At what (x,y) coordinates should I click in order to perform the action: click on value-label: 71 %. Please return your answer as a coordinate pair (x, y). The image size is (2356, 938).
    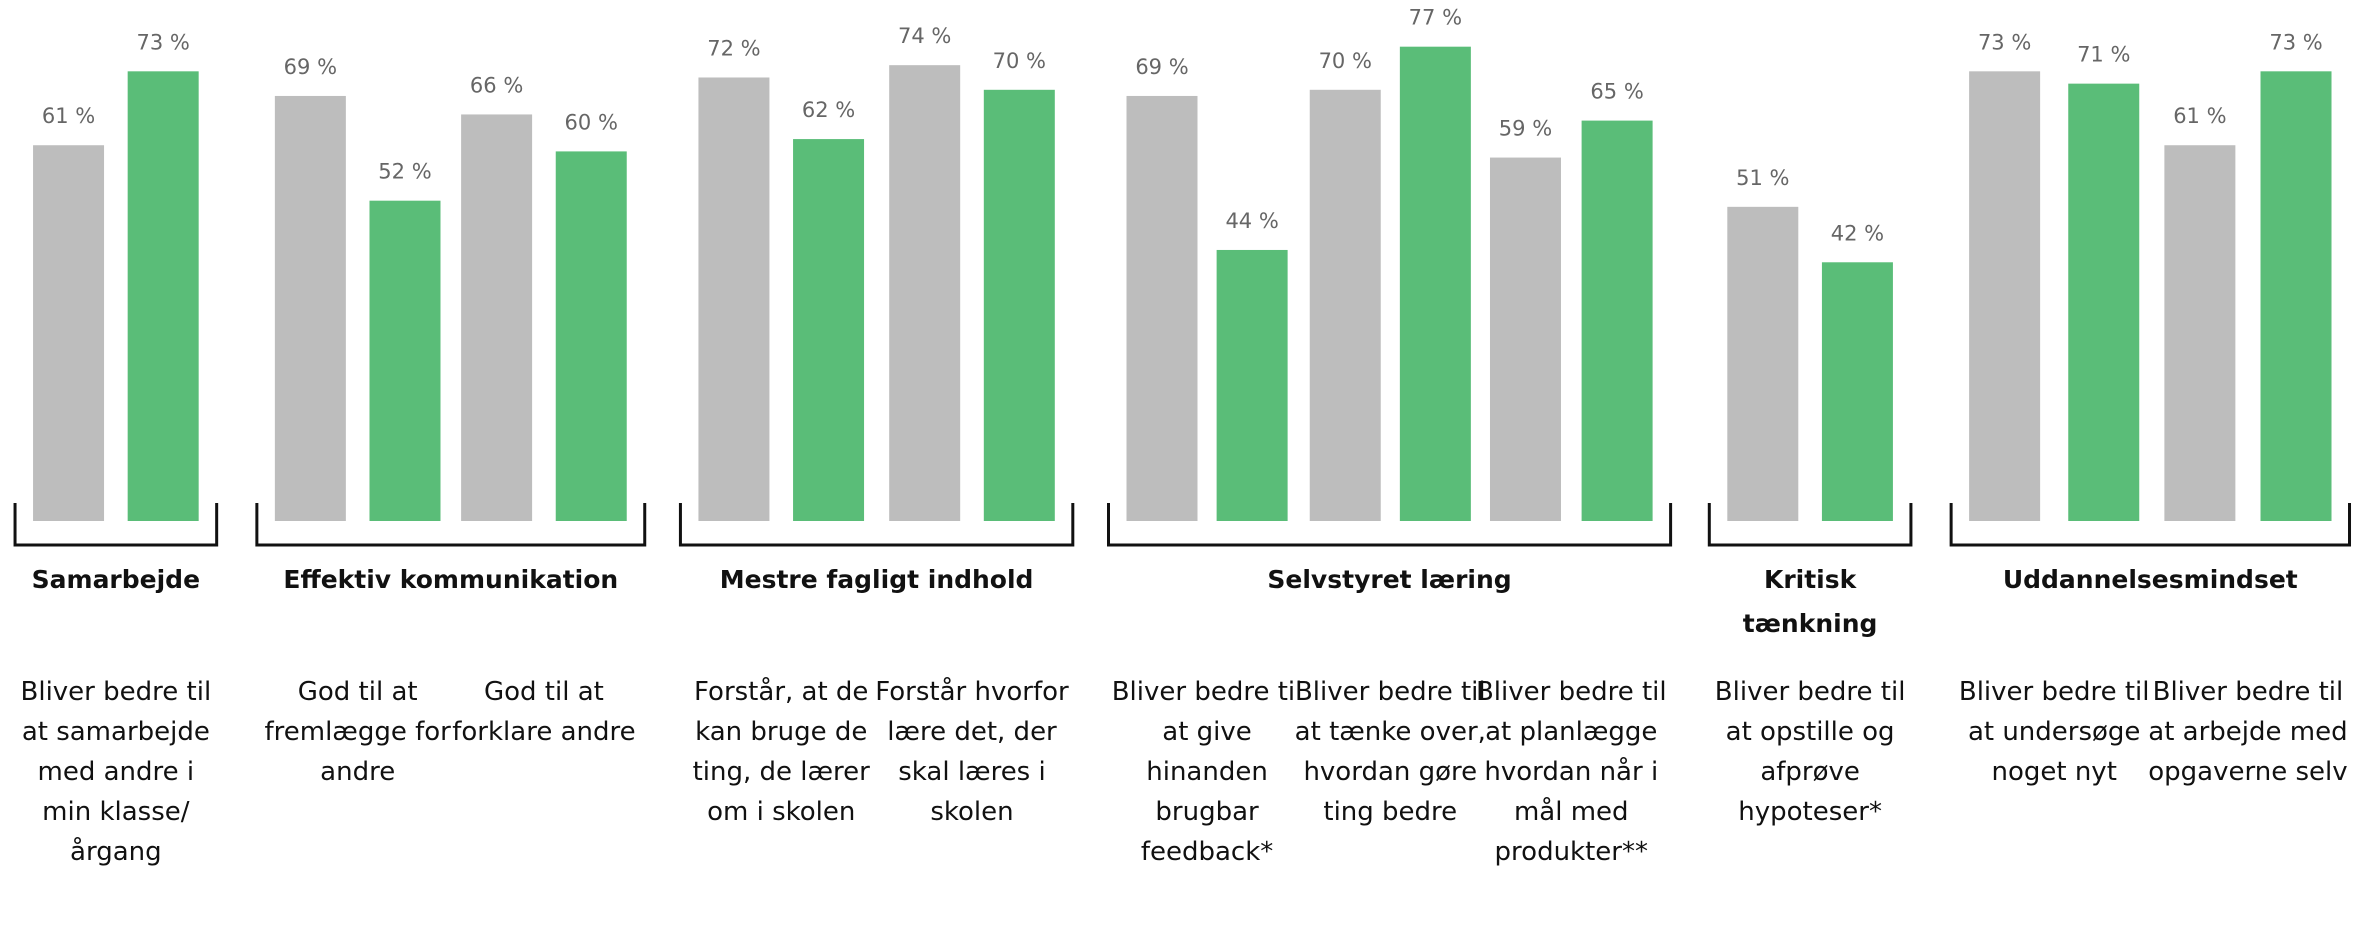
    Looking at the image, I should click on (2103, 55).